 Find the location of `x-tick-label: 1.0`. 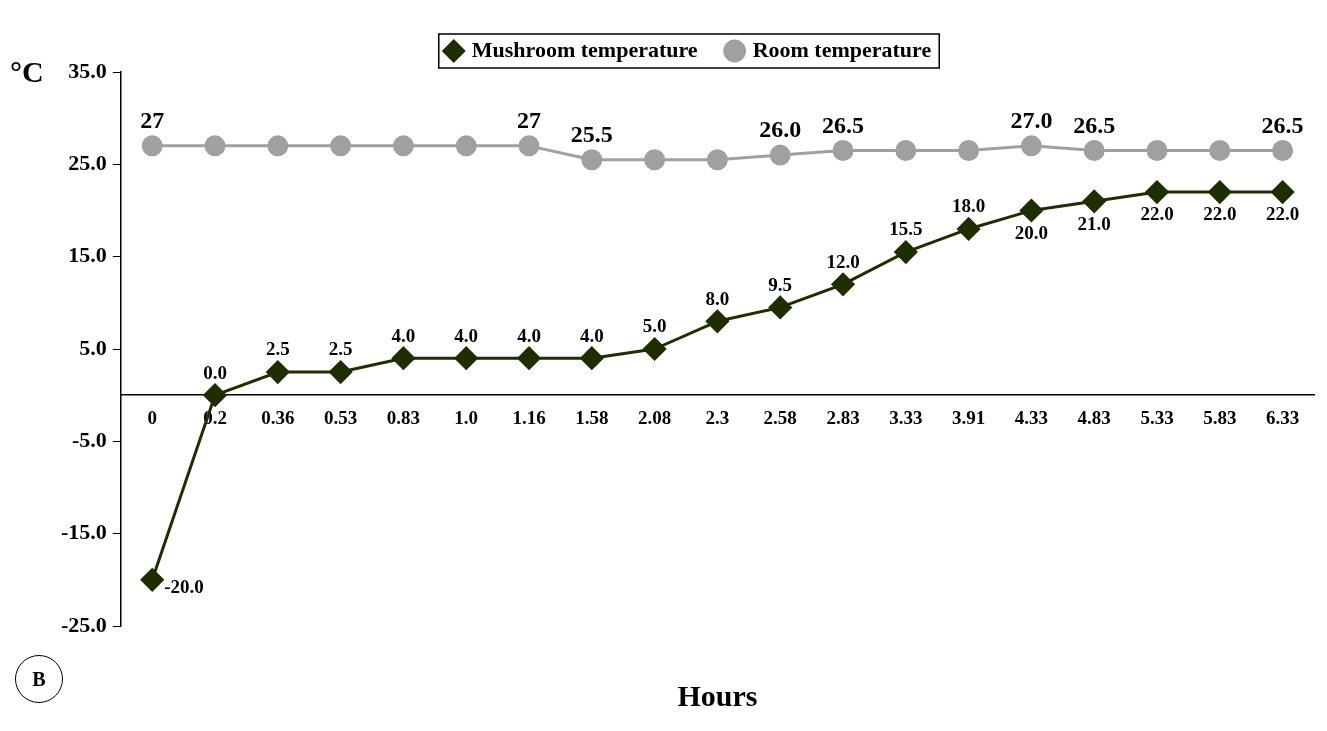

x-tick-label: 1.0 is located at coordinates (466, 418).